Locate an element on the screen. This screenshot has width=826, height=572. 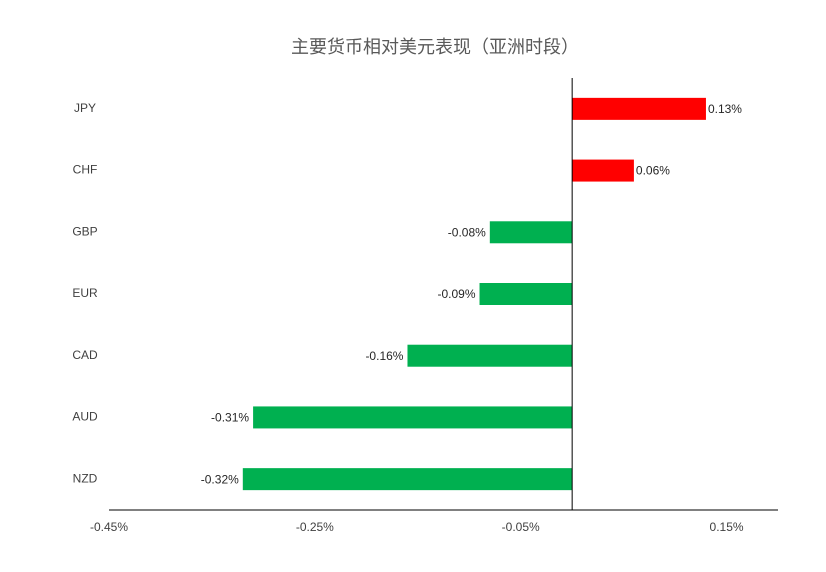
x-tick-label: -0.05% is located at coordinates (521, 527).